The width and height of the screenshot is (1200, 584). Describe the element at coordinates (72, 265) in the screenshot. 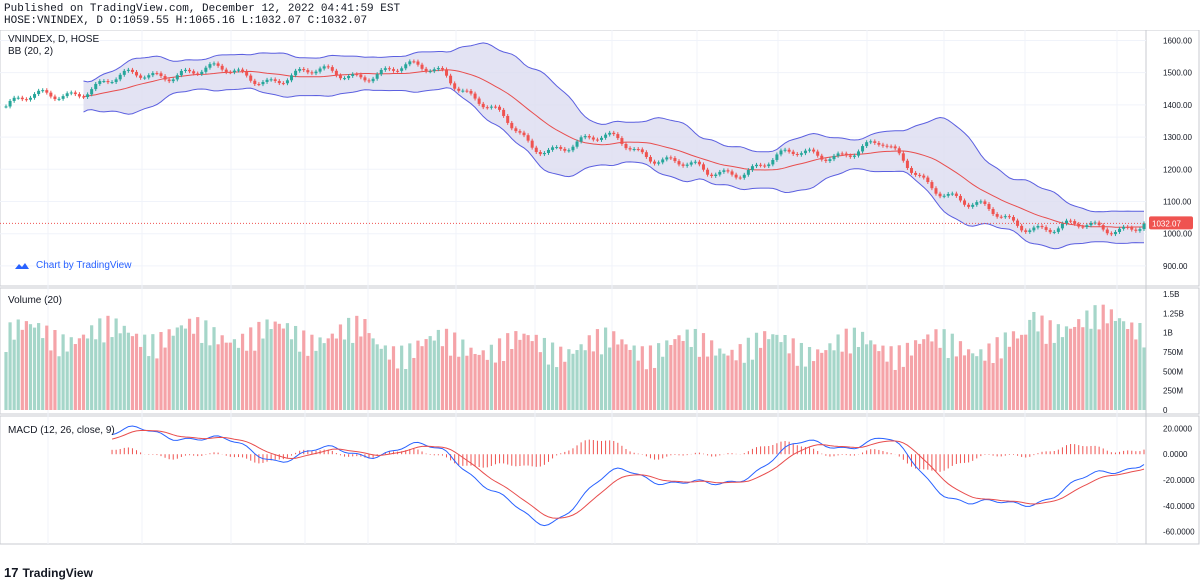

I see `tradingview-watermark: Chart by TradingView` at that location.